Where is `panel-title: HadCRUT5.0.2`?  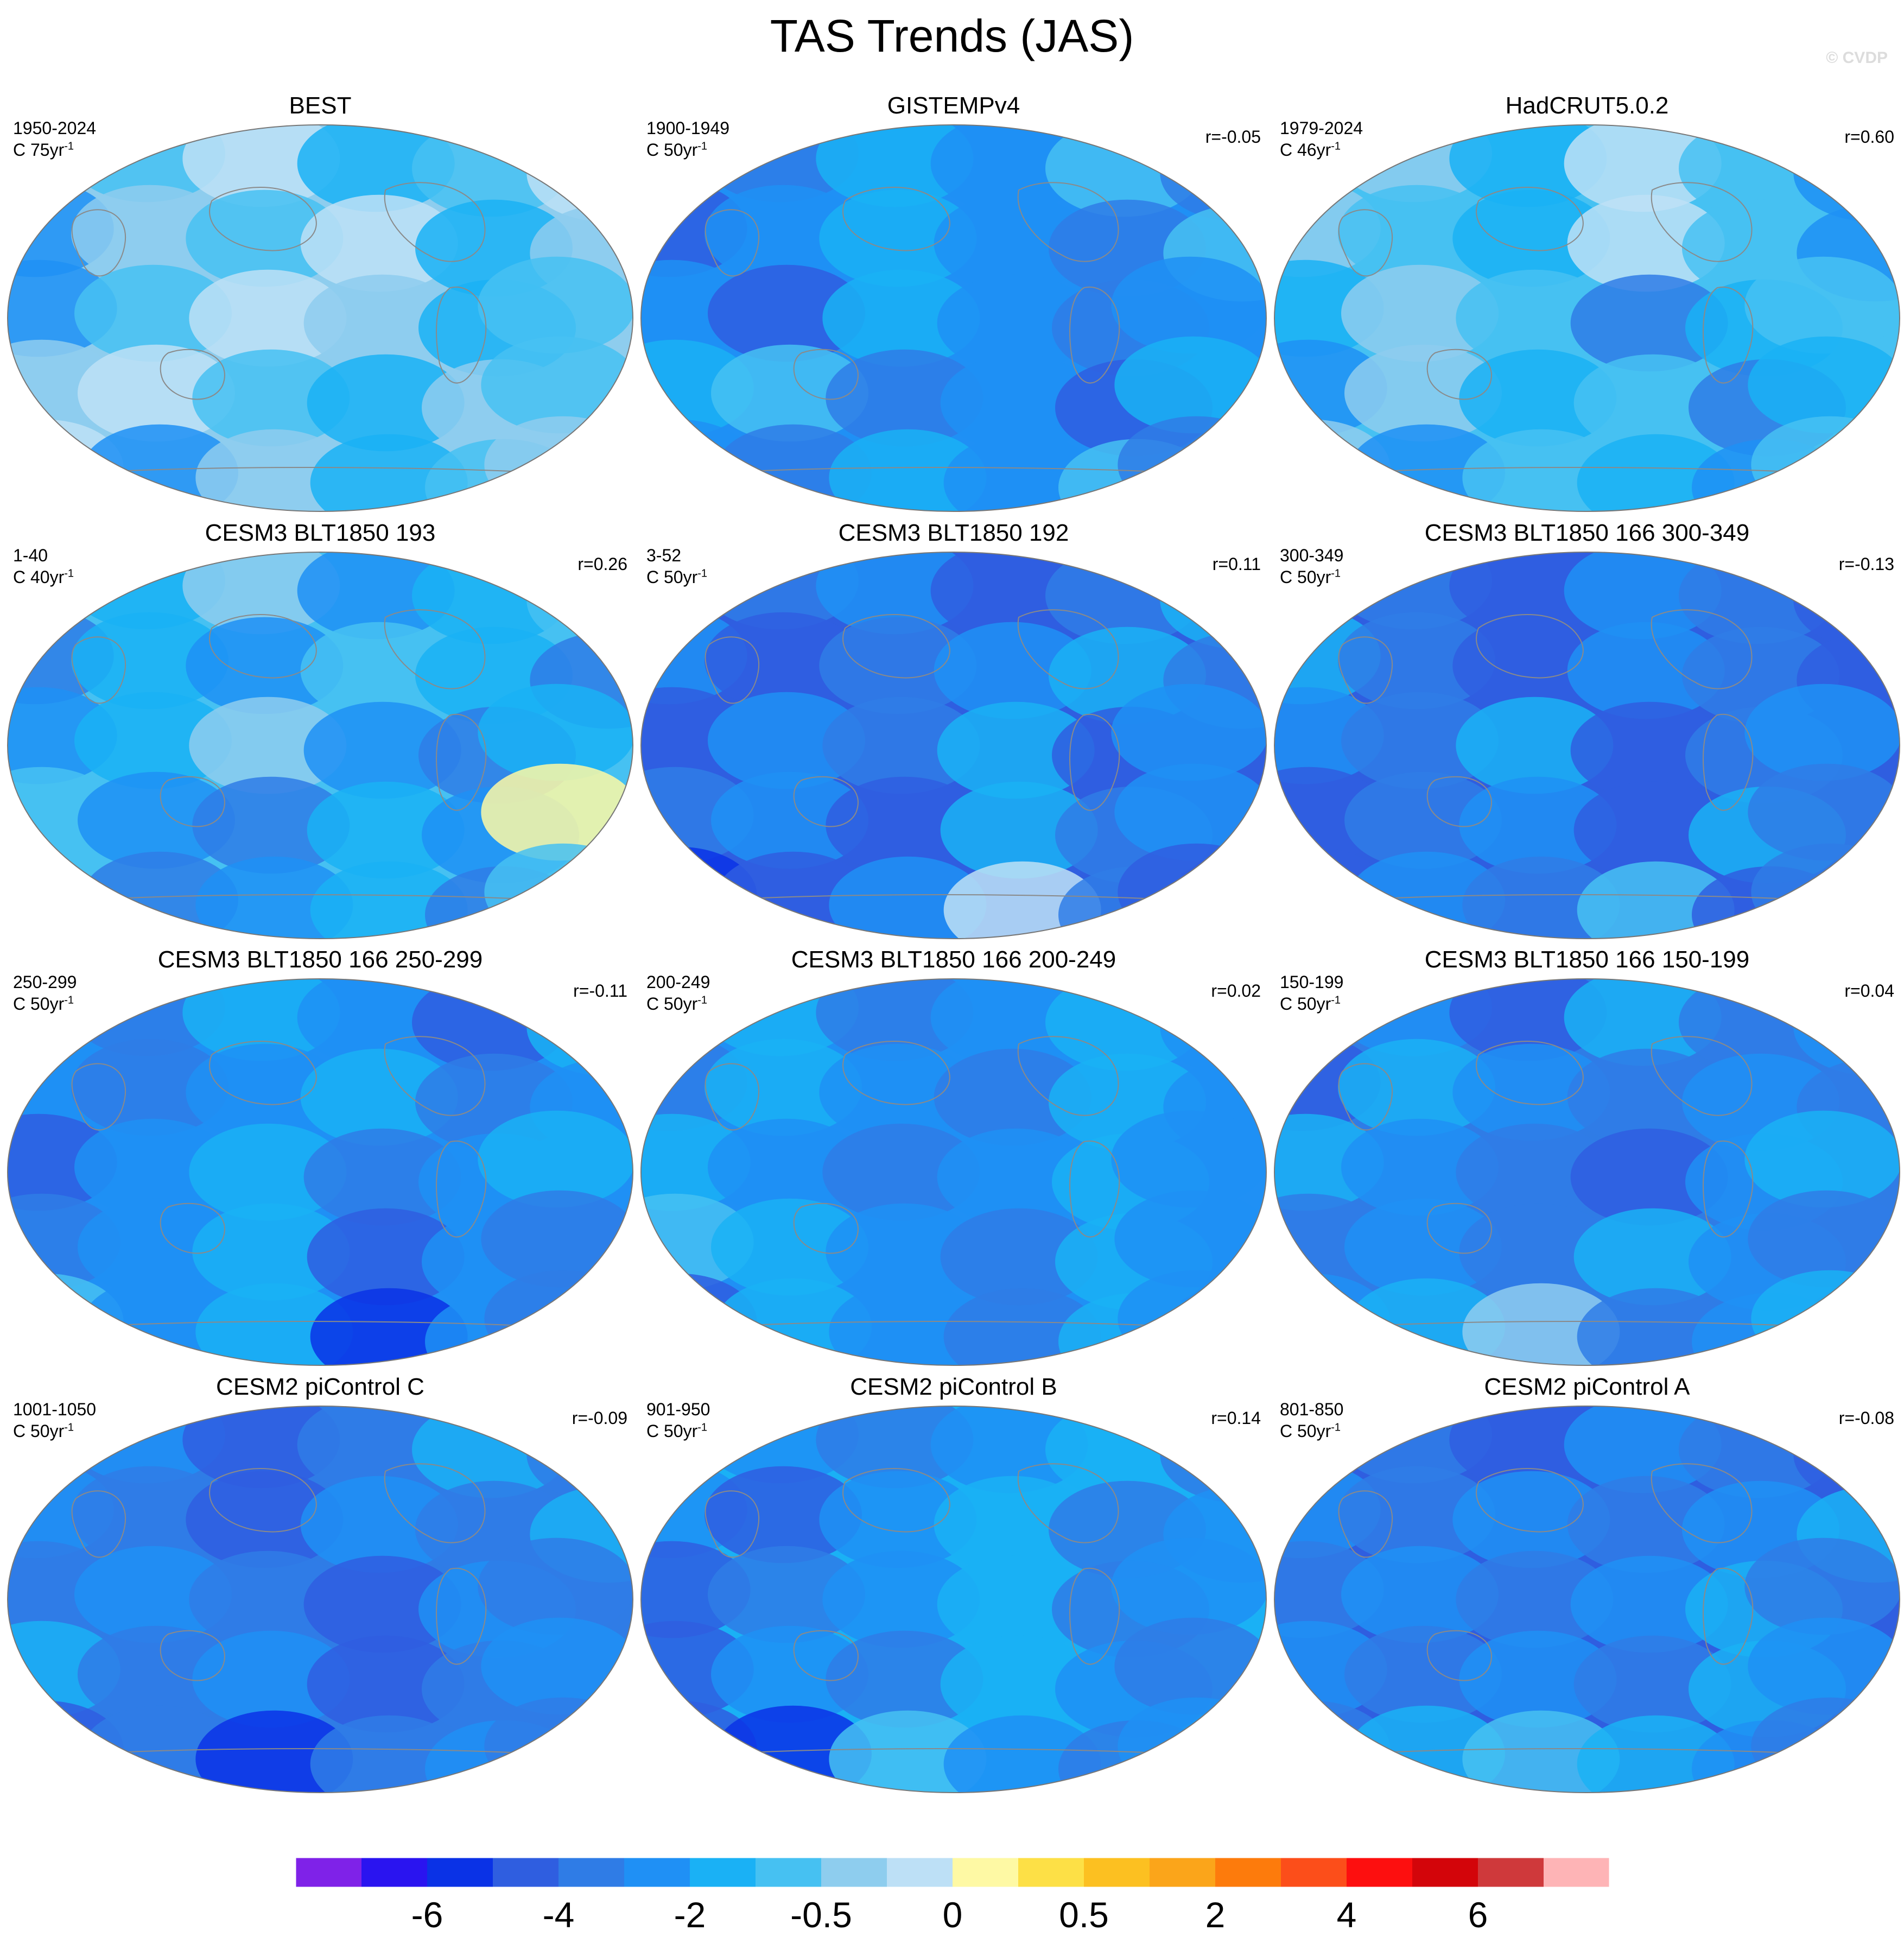
panel-title: HadCRUT5.0.2 is located at coordinates (1587, 105).